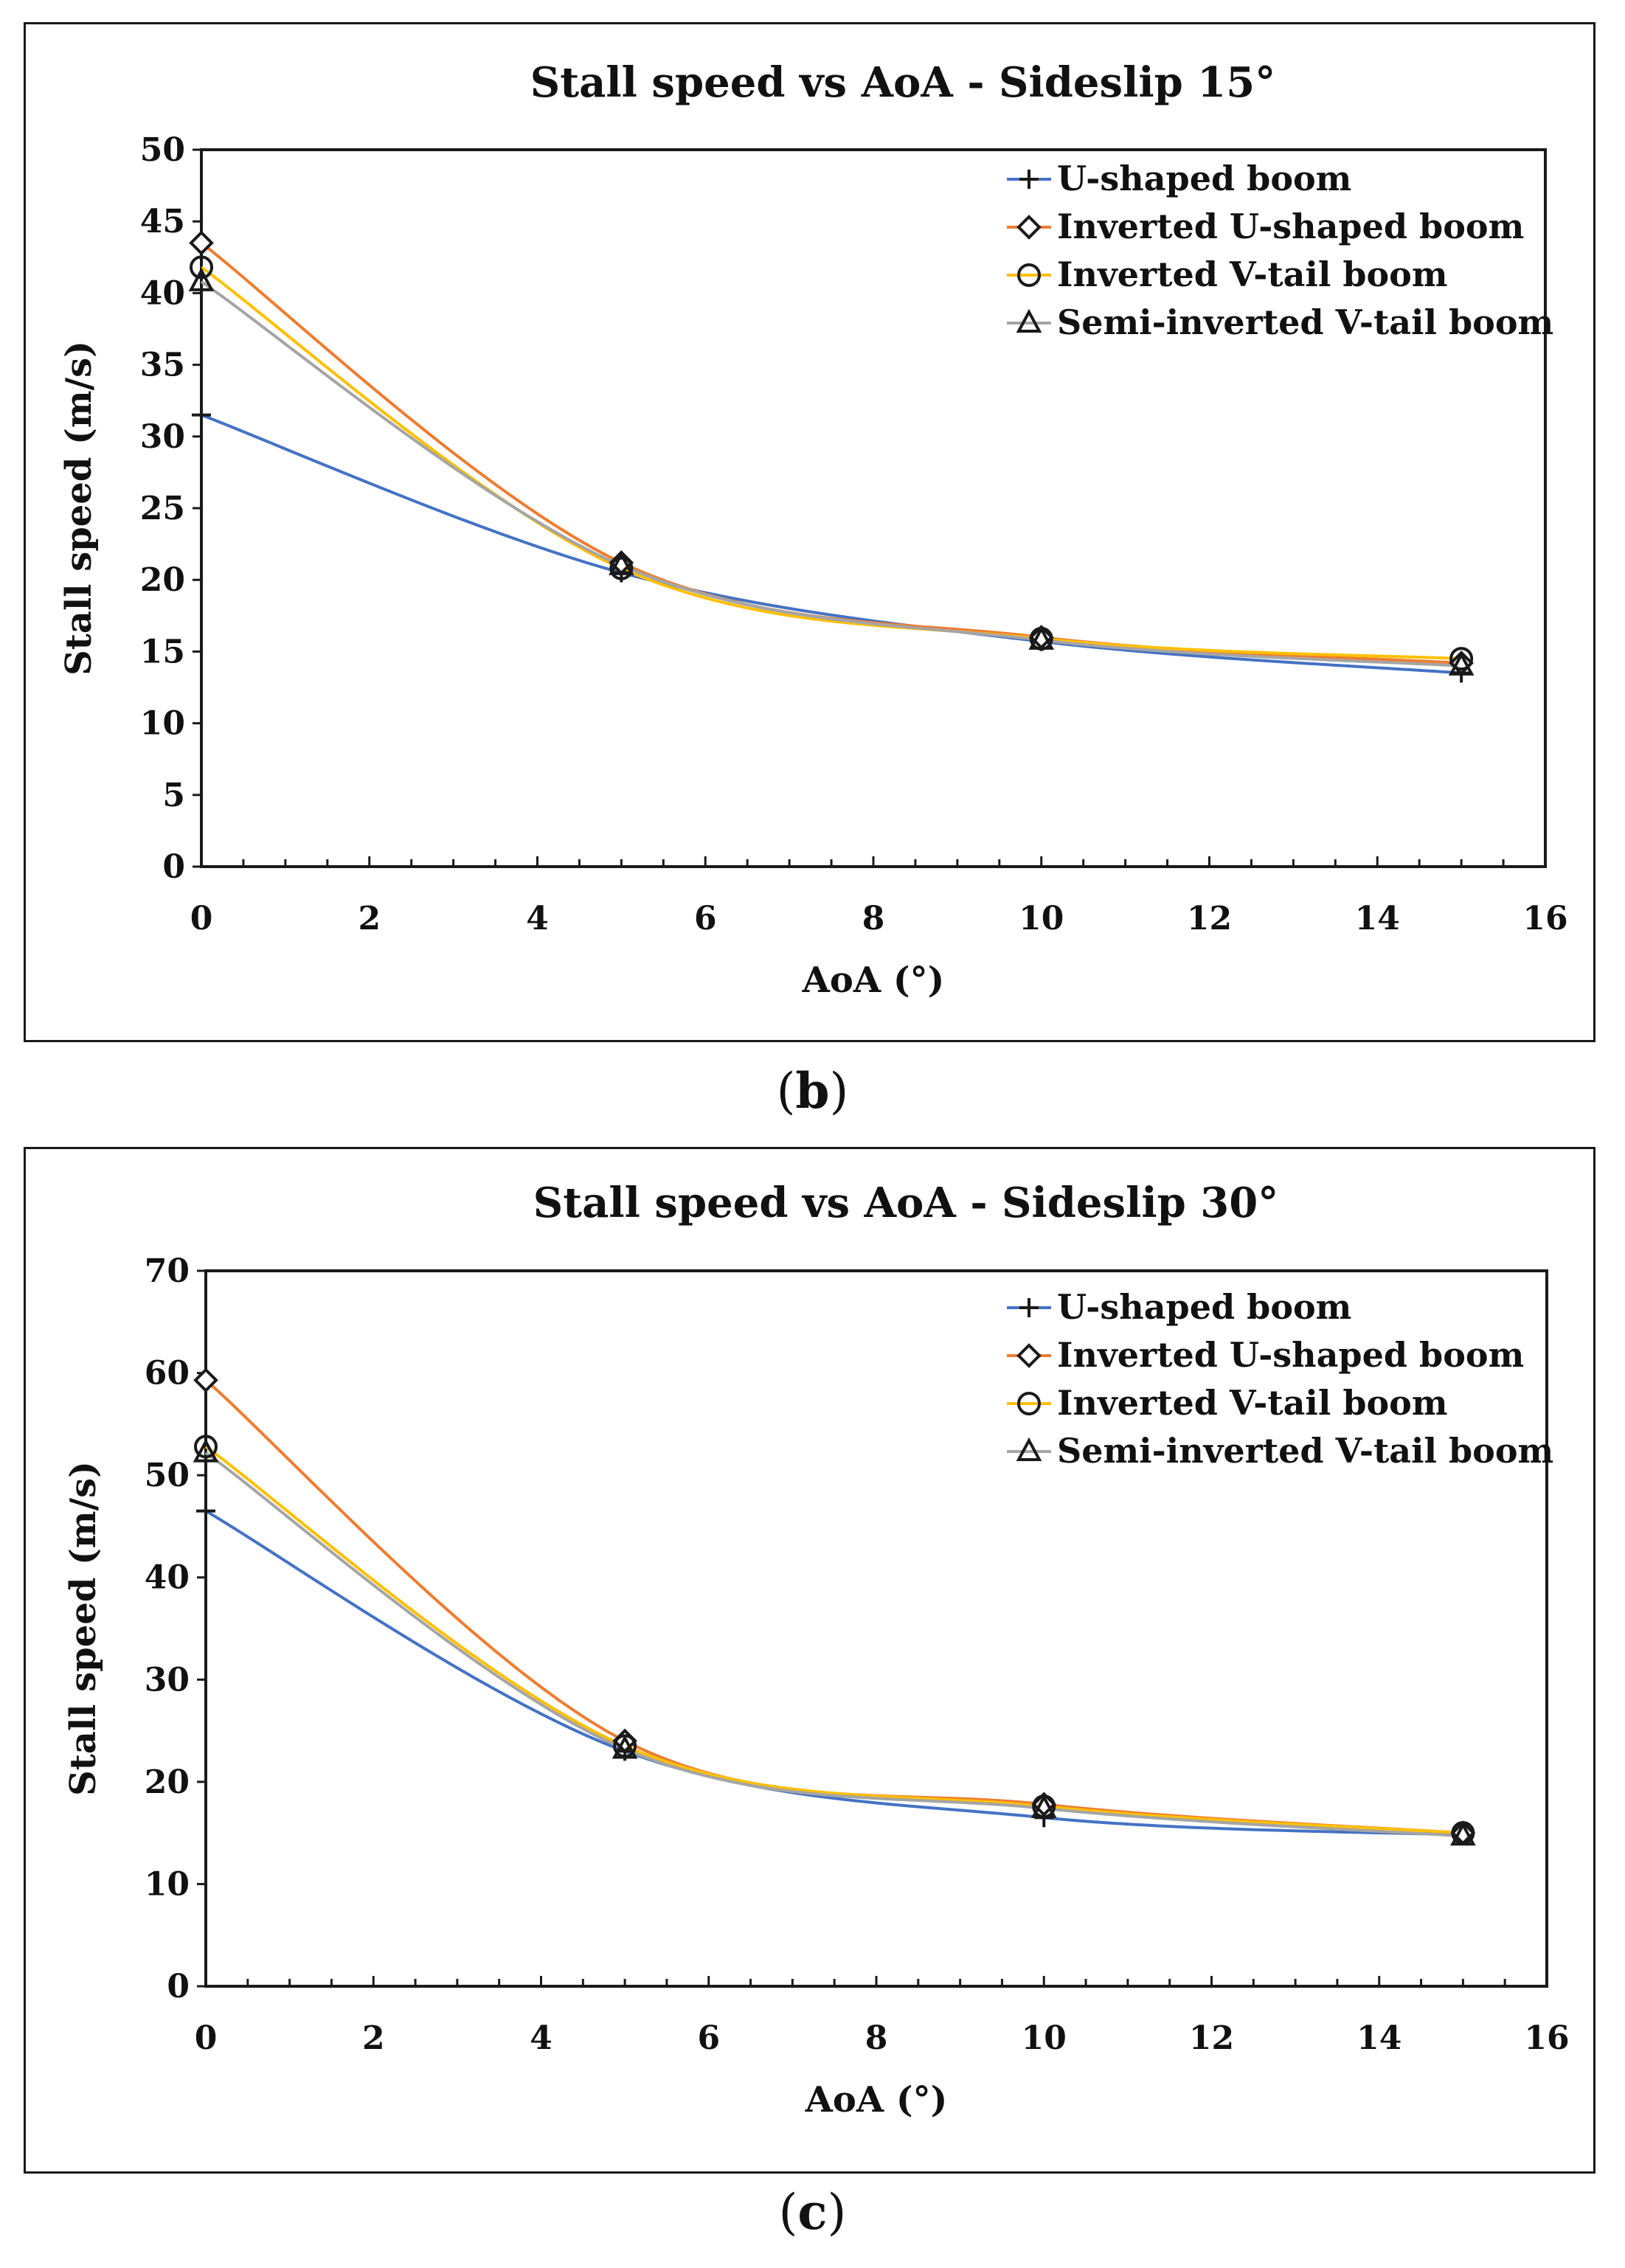  What do you see at coordinates (162, 365) in the screenshot?
I see `y-tick-label: 35` at bounding box center [162, 365].